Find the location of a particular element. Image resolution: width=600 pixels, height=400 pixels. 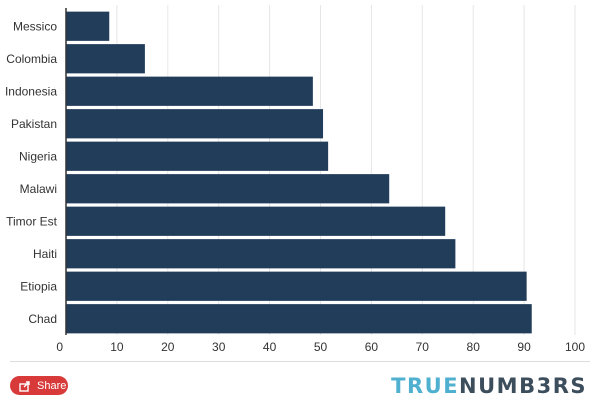

x-tick-label: 90 is located at coordinates (524, 347).